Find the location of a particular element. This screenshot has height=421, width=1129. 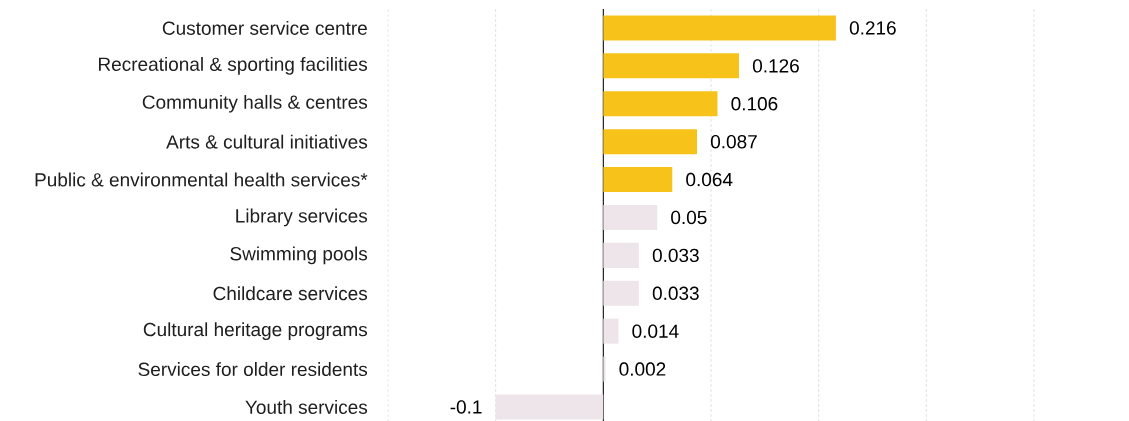

y-tick-label: Services for older residents is located at coordinates (253, 369).